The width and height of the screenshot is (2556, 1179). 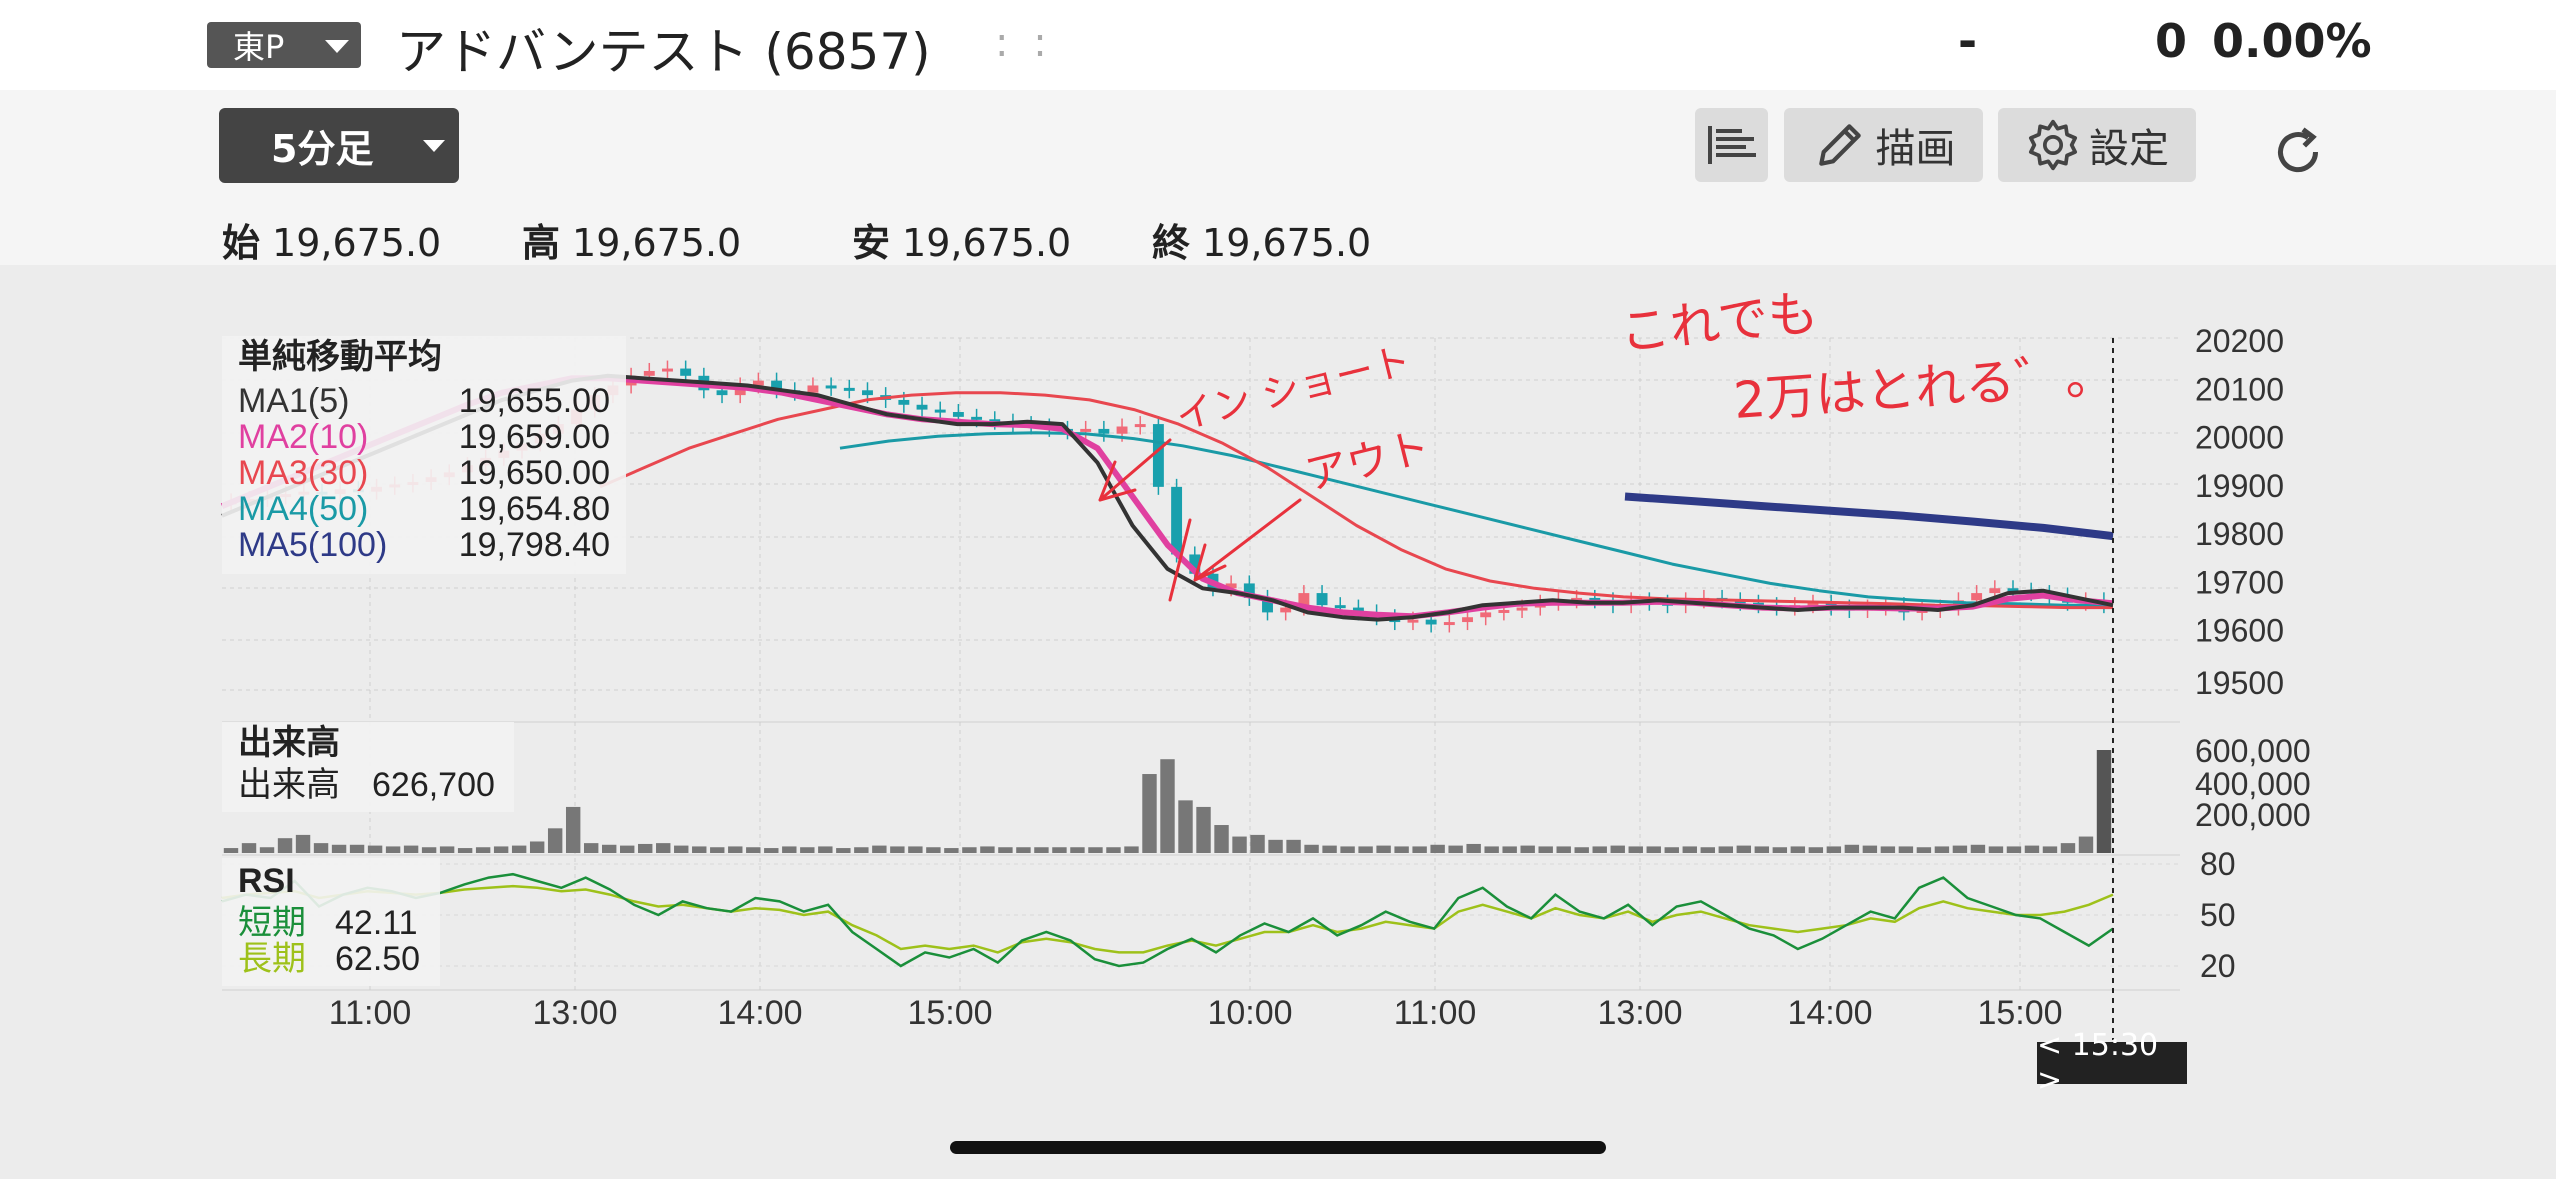 I want to click on rsi-long-value: 62.50, so click(x=377, y=959).